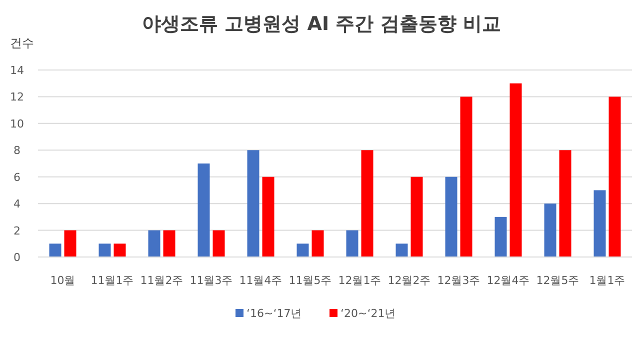  What do you see at coordinates (17, 97) in the screenshot?
I see `ytick: 12` at bounding box center [17, 97].